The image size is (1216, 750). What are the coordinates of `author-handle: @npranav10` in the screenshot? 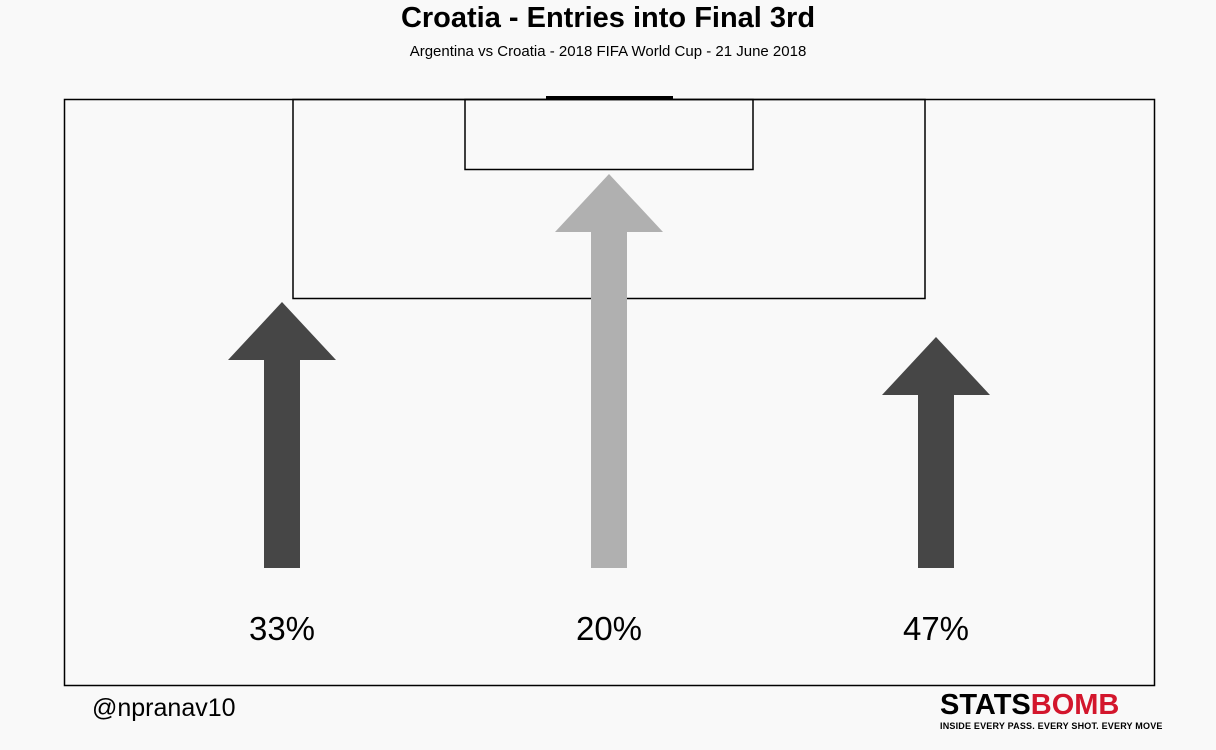 It's located at (164, 708).